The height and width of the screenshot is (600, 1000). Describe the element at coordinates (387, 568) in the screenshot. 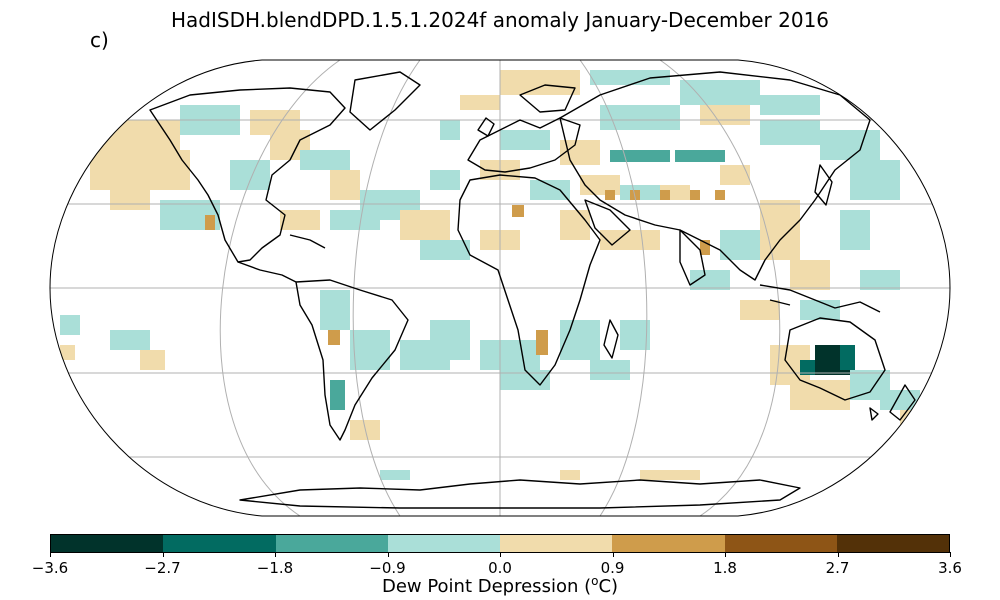

I see `colorbar-tick-label: −0.9` at that location.